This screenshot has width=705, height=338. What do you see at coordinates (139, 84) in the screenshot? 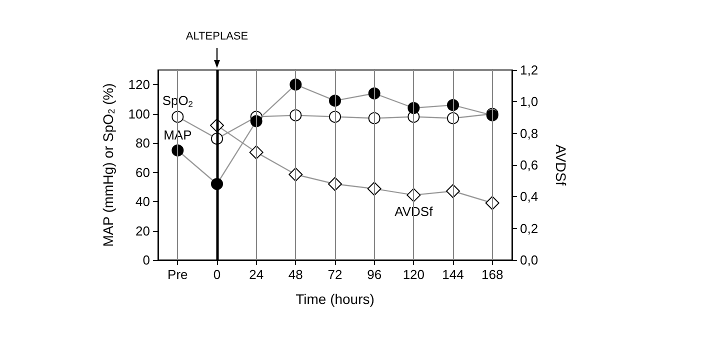
I see `y-tick-label: 120` at bounding box center [139, 84].